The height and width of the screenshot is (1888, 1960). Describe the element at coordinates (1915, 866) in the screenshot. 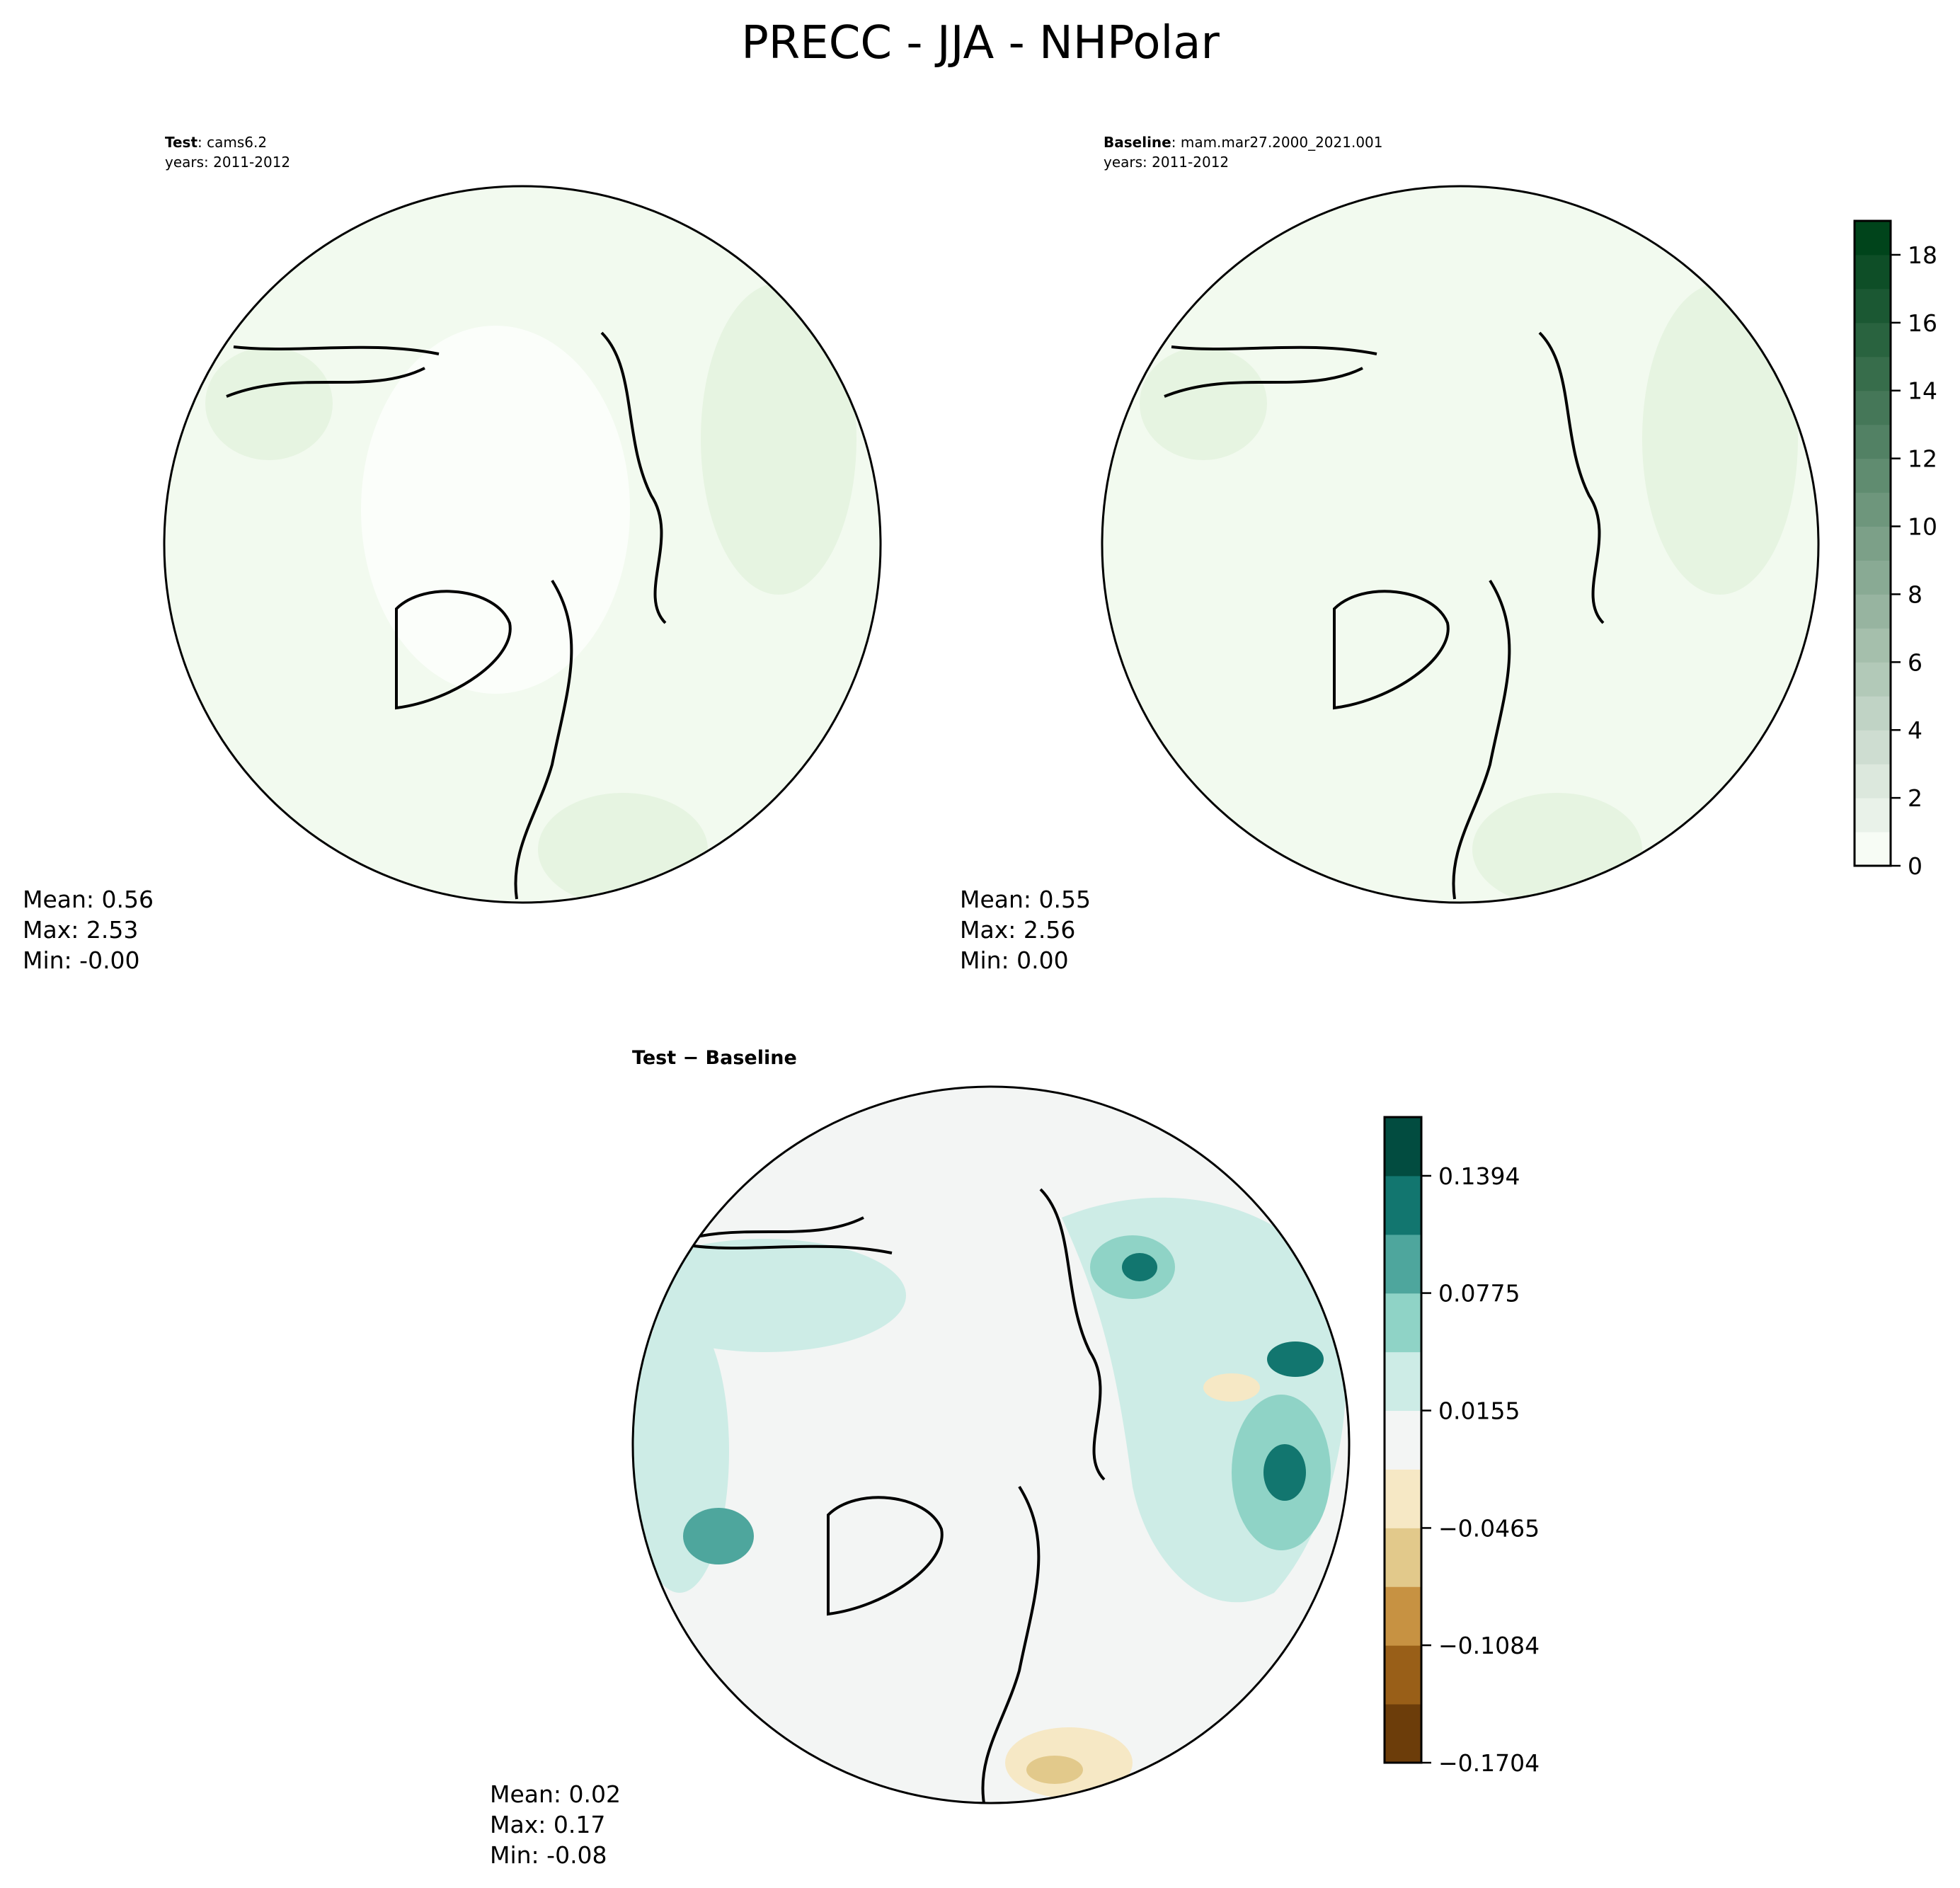

I see `colorbar-tick-label: 0` at that location.